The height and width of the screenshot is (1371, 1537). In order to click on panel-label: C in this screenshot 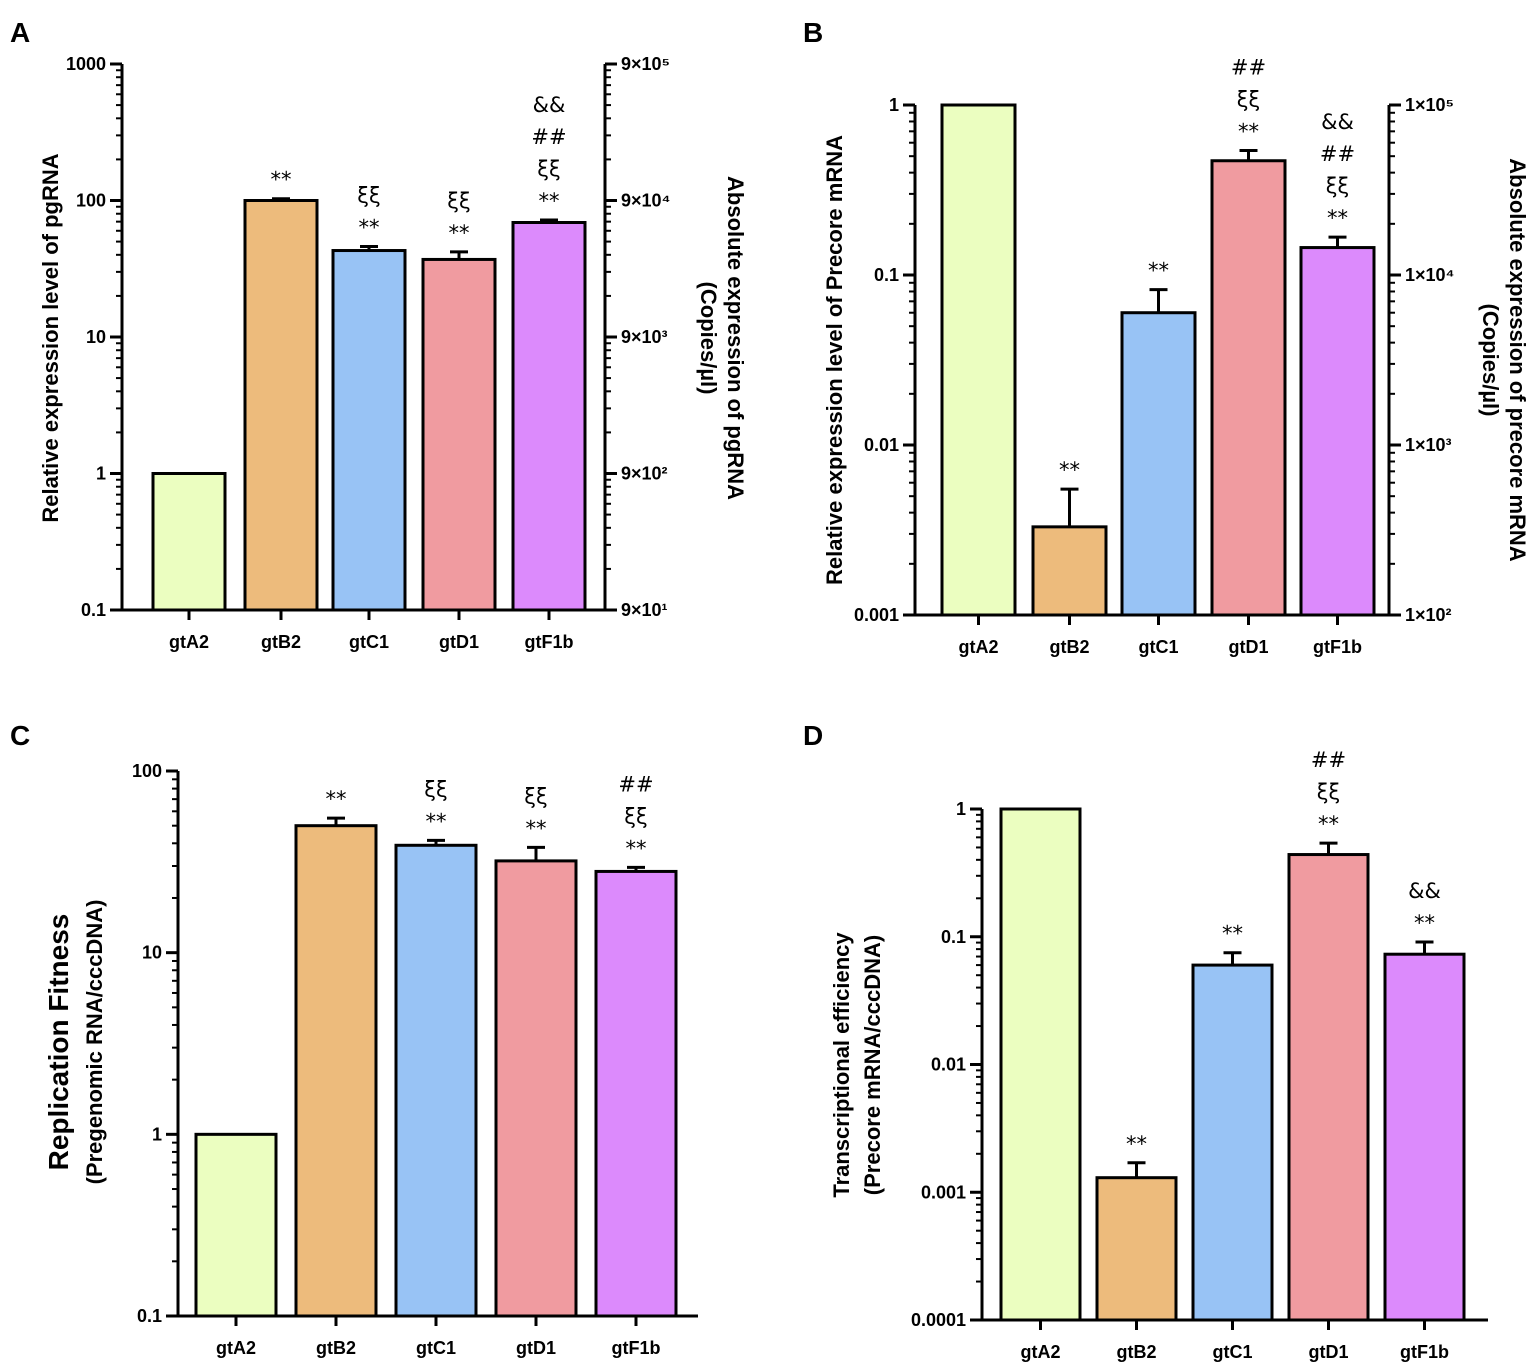, I will do `click(20, 735)`.